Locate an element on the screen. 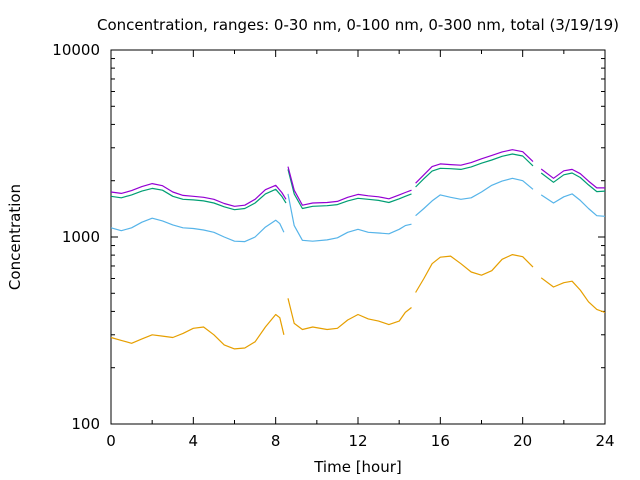 This screenshot has width=640, height=480. y-tick-label: 10000 is located at coordinates (76, 50).